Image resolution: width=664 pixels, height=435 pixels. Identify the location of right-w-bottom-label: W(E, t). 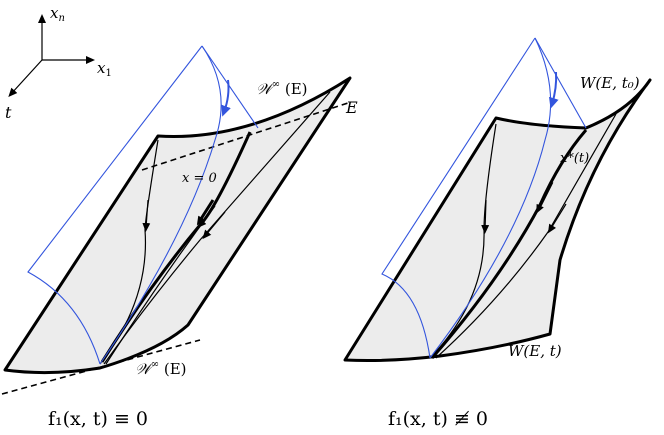
(535, 351).